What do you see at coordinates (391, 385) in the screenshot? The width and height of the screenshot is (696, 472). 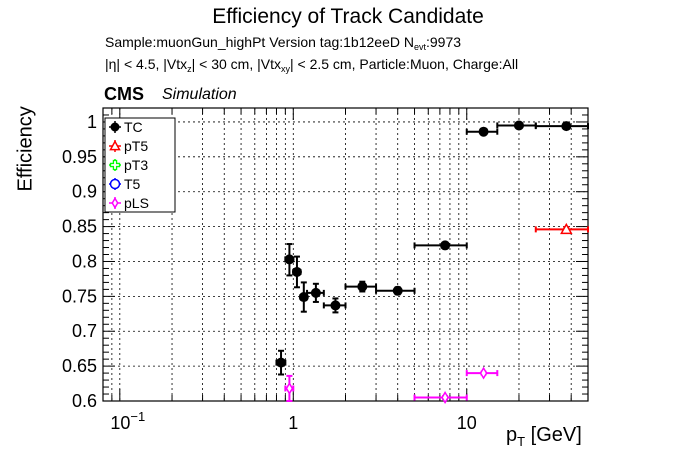 I see `series-pLS` at bounding box center [391, 385].